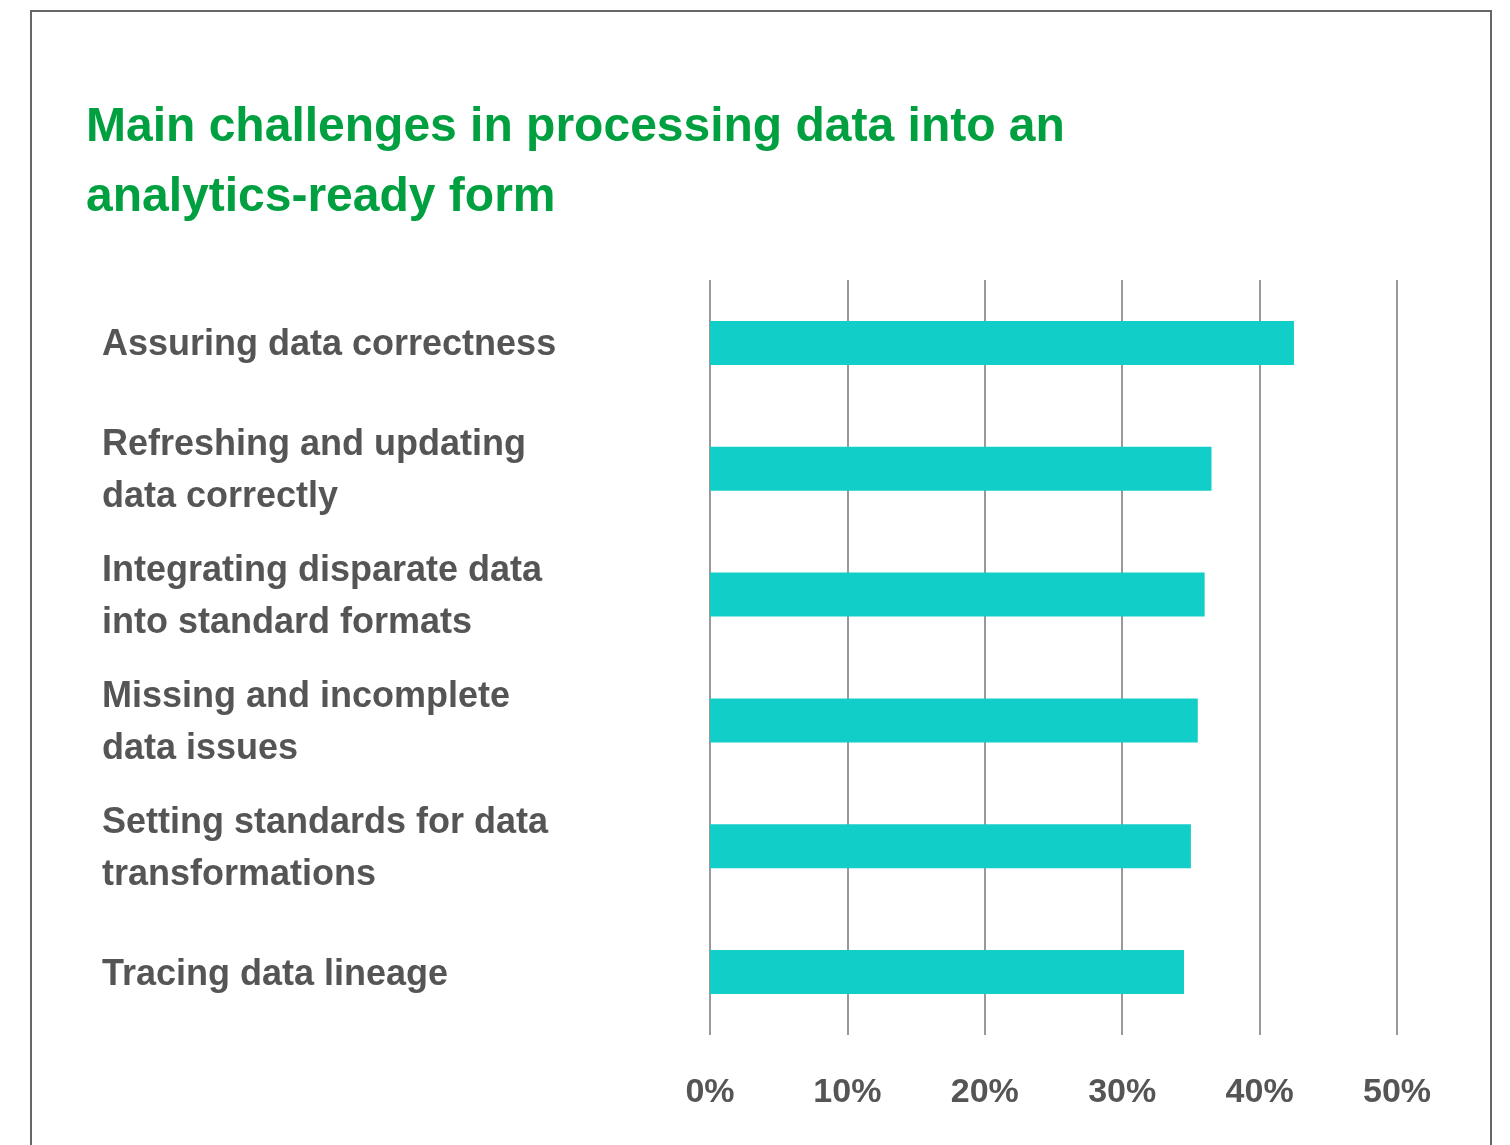  Describe the element at coordinates (1122, 1090) in the screenshot. I see `x-tick-label: 30%` at that location.